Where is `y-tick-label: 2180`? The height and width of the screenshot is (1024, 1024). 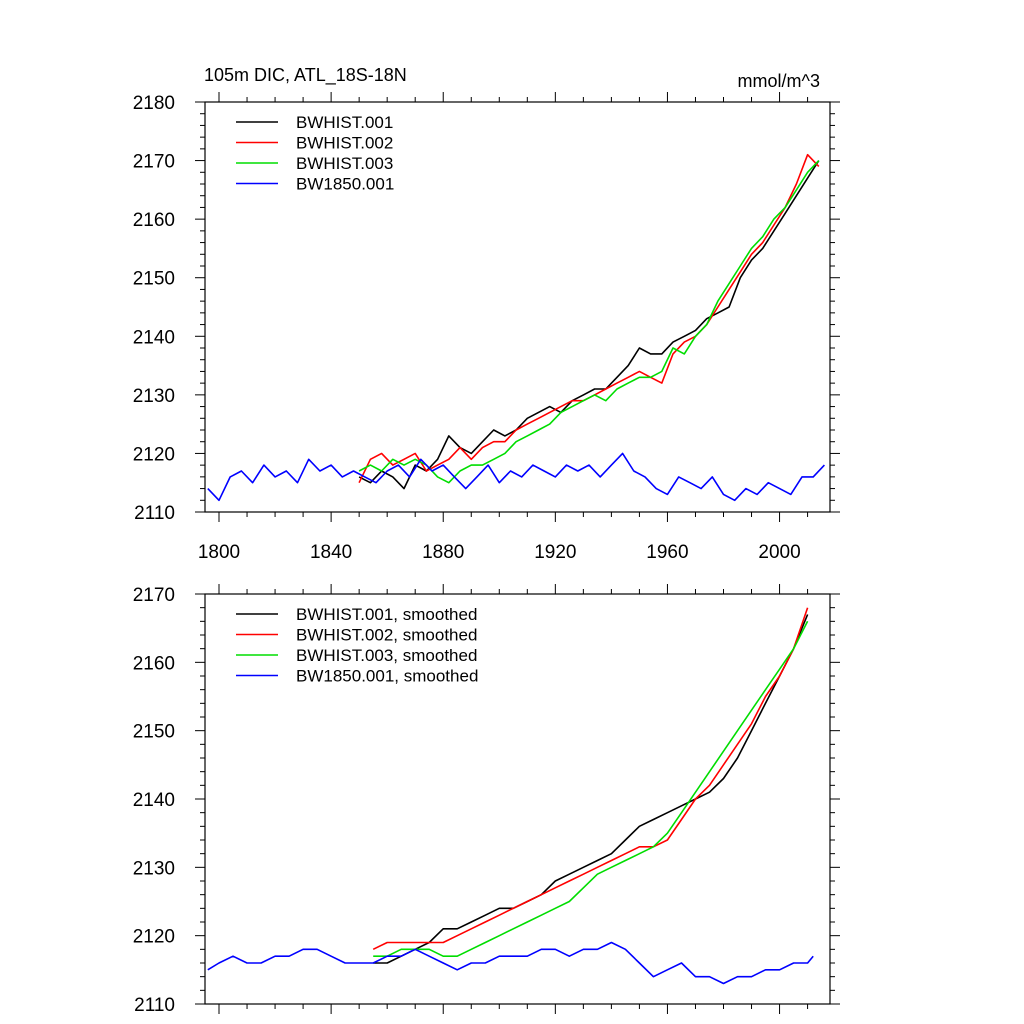
y-tick-label: 2180 is located at coordinates (154, 103).